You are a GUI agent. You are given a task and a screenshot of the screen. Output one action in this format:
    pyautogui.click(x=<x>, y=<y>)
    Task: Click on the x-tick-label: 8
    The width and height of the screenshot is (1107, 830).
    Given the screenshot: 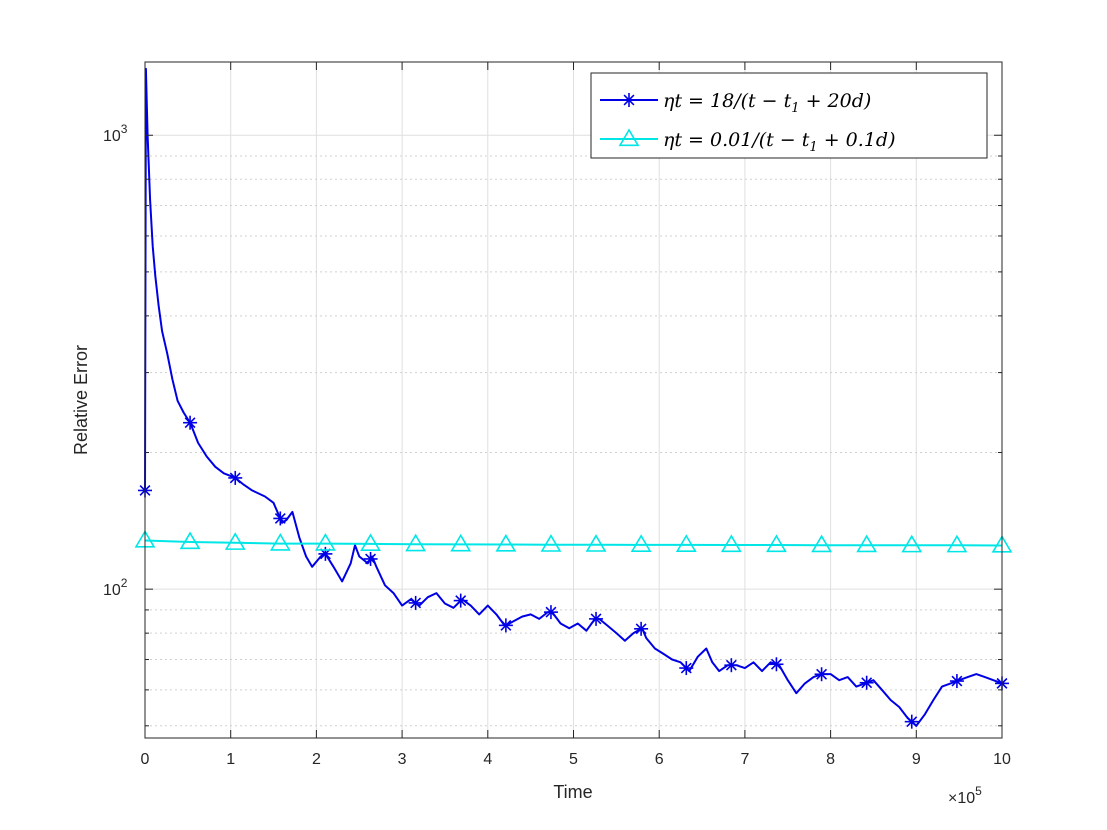 What is the action you would take?
    pyautogui.click(x=830, y=759)
    